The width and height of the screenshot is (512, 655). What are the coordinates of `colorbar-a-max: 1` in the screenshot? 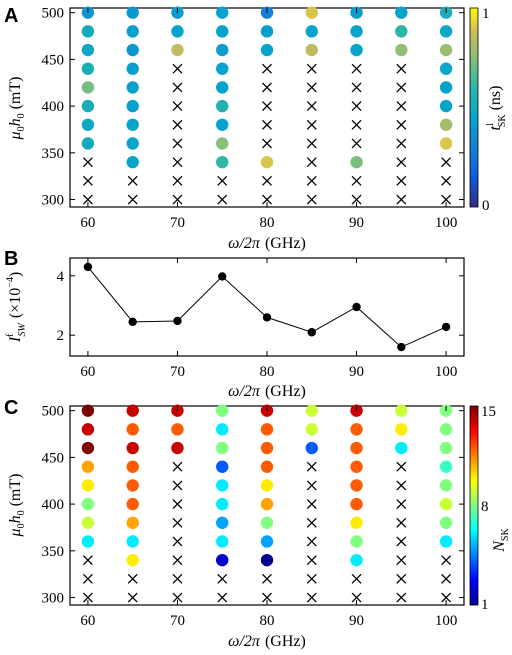 It's located at (486, 14).